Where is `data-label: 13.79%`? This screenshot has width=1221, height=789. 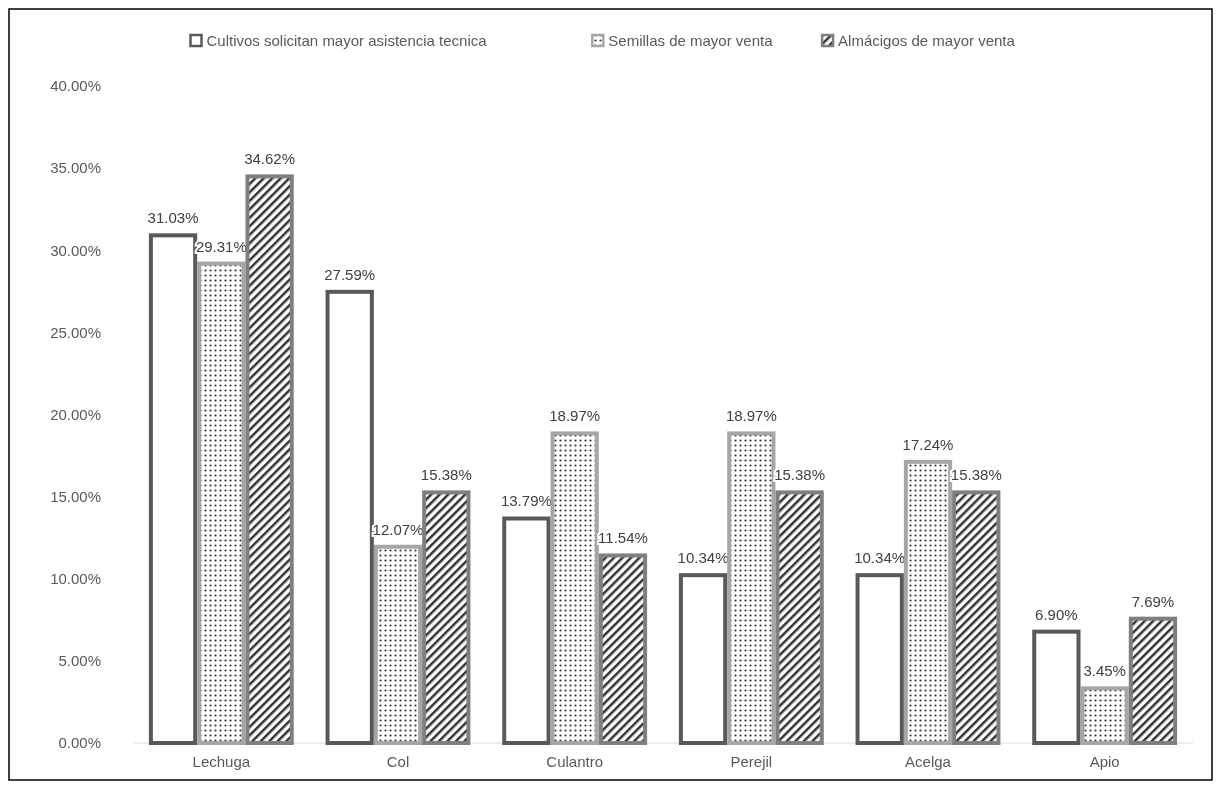 data-label: 13.79% is located at coordinates (526, 501).